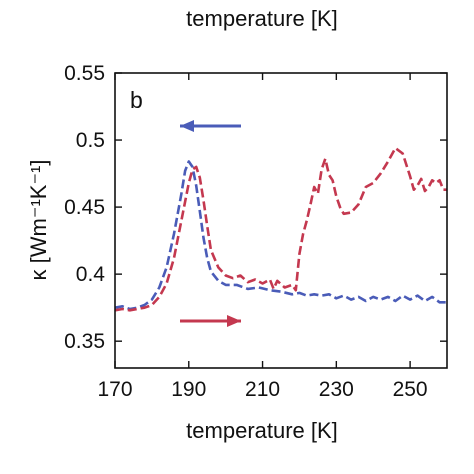  I want to click on x-tick-label: 210, so click(262, 389).